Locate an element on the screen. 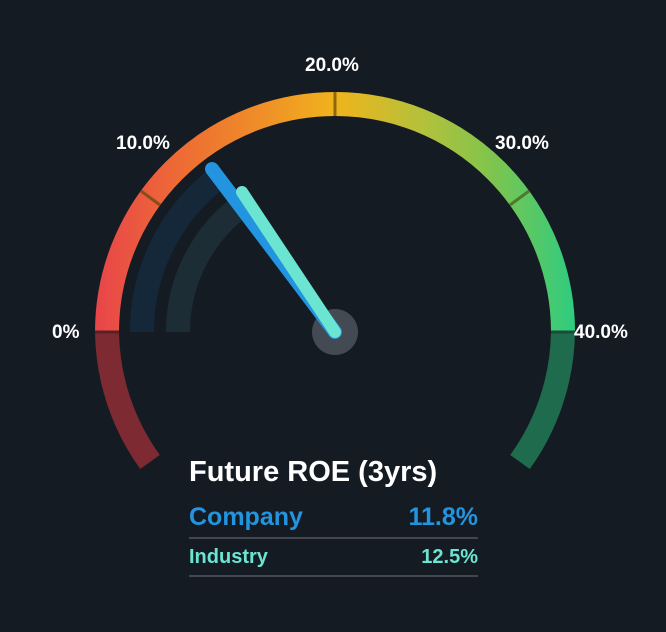  industry-label: Industry is located at coordinates (228, 556).